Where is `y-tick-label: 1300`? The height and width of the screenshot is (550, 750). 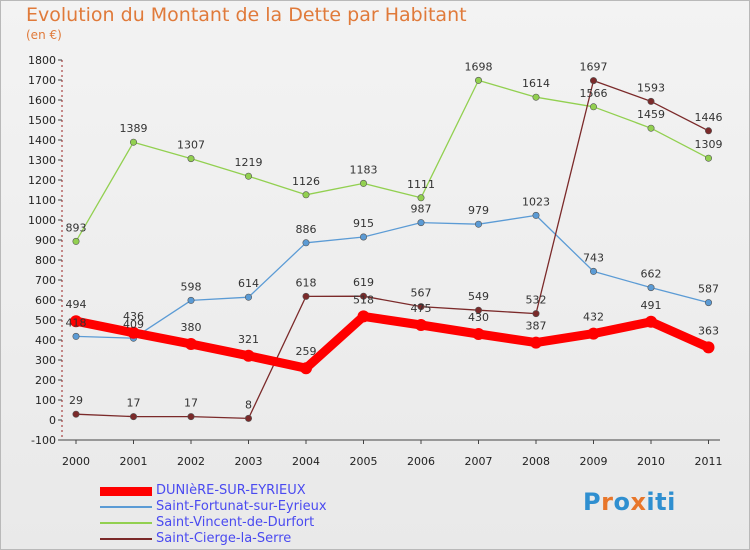
y-tick-label: 1300 is located at coordinates (42, 160).